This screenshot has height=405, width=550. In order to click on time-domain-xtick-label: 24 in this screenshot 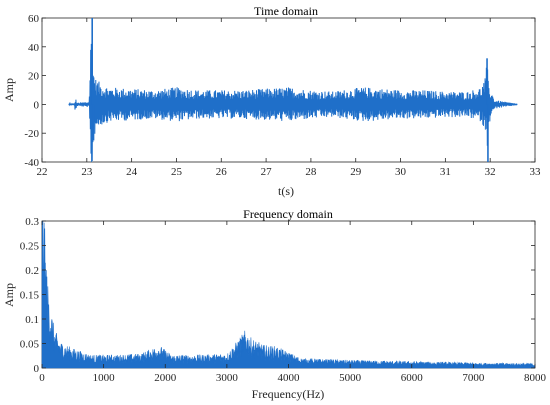, I will do `click(132, 172)`.